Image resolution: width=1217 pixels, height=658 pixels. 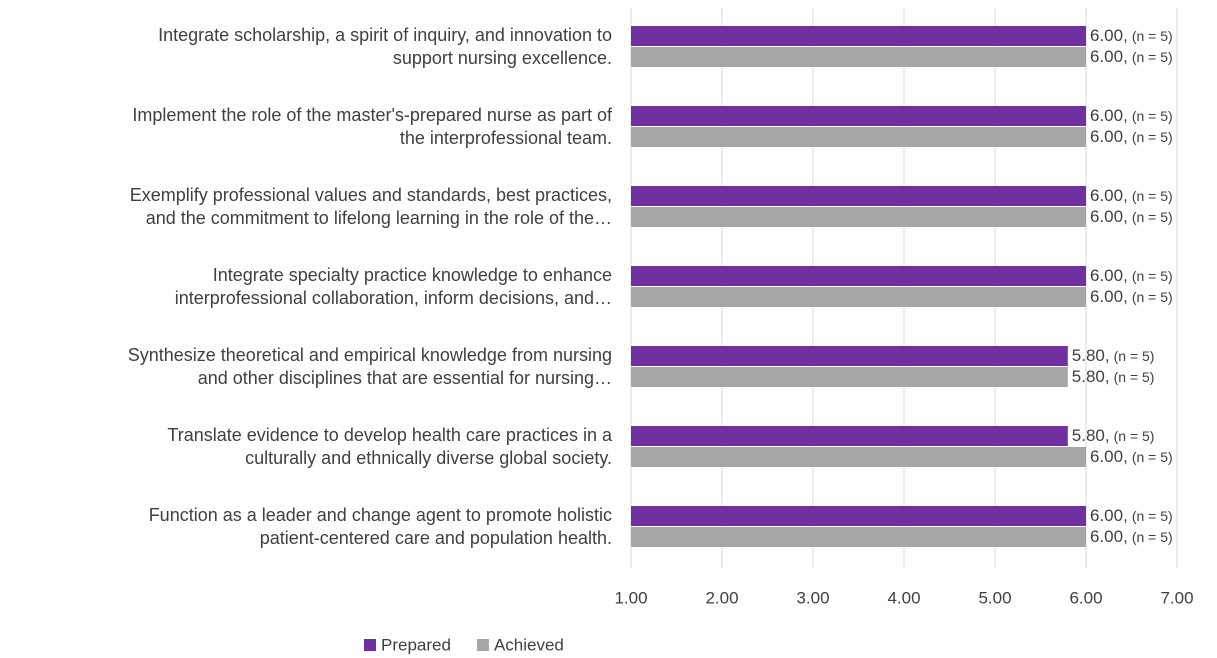 What do you see at coordinates (812, 597) in the screenshot?
I see `x-tick-label: 3.00` at bounding box center [812, 597].